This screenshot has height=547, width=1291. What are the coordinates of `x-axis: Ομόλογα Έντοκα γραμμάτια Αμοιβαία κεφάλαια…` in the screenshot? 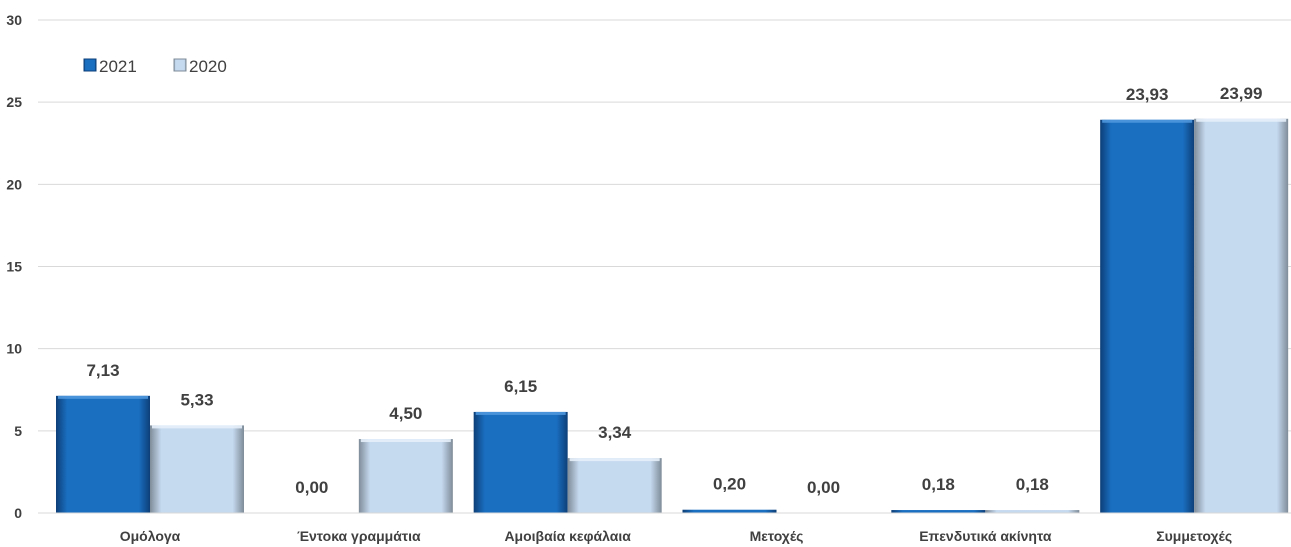 It's located at (664, 528).